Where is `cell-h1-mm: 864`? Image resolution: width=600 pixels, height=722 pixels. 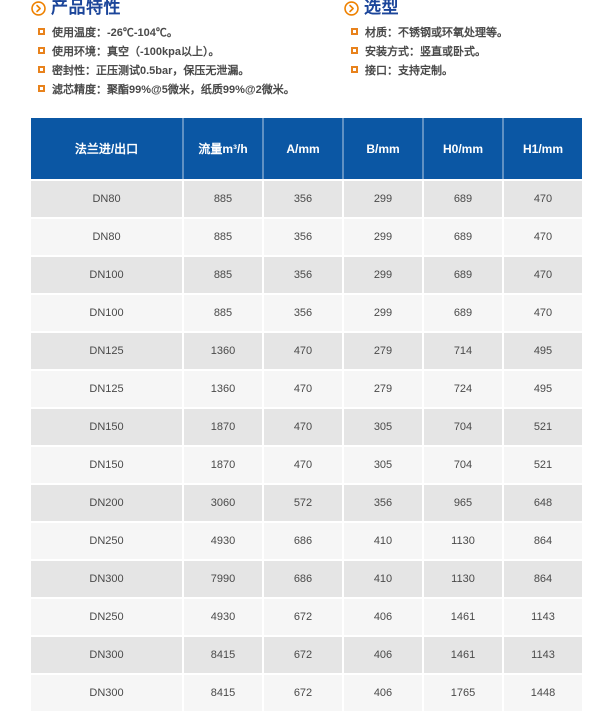
cell-h1-mm: 864 is located at coordinates (542, 540).